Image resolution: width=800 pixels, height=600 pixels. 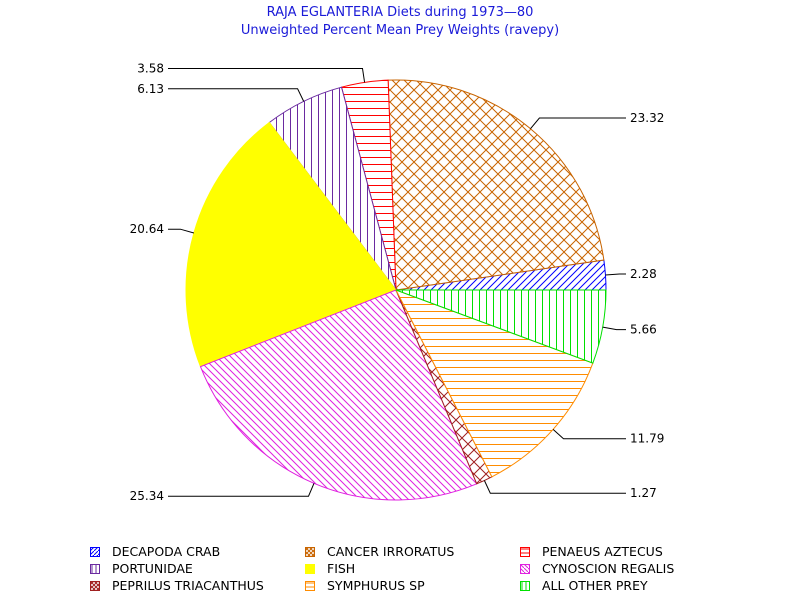 I want to click on leader-line-cancer-irroratus, so click(x=578, y=123).